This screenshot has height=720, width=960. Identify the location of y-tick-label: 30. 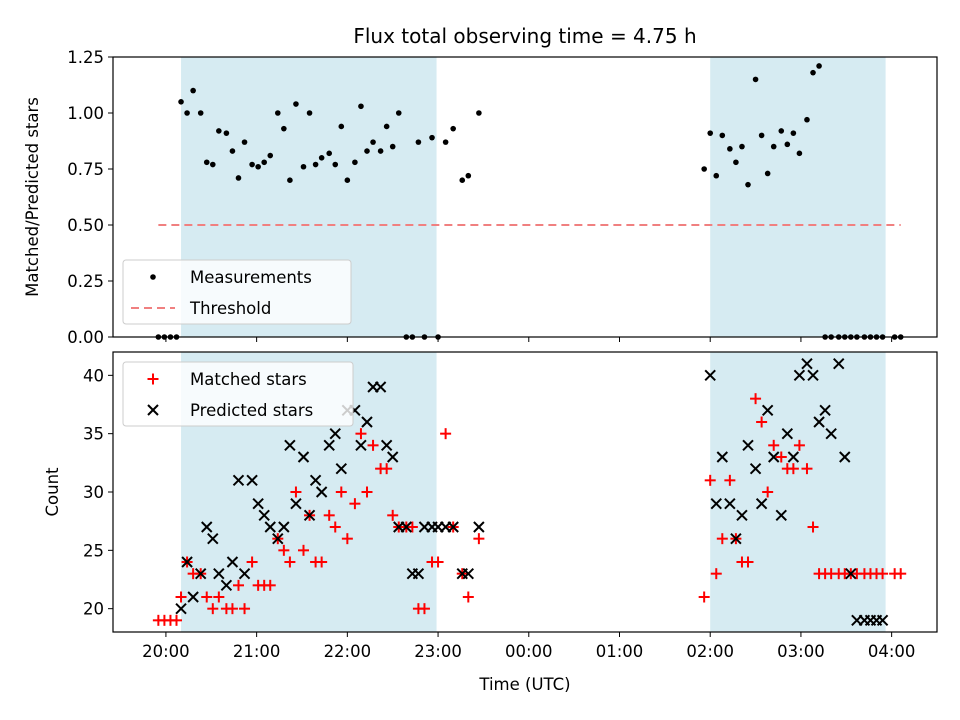
(93, 492).